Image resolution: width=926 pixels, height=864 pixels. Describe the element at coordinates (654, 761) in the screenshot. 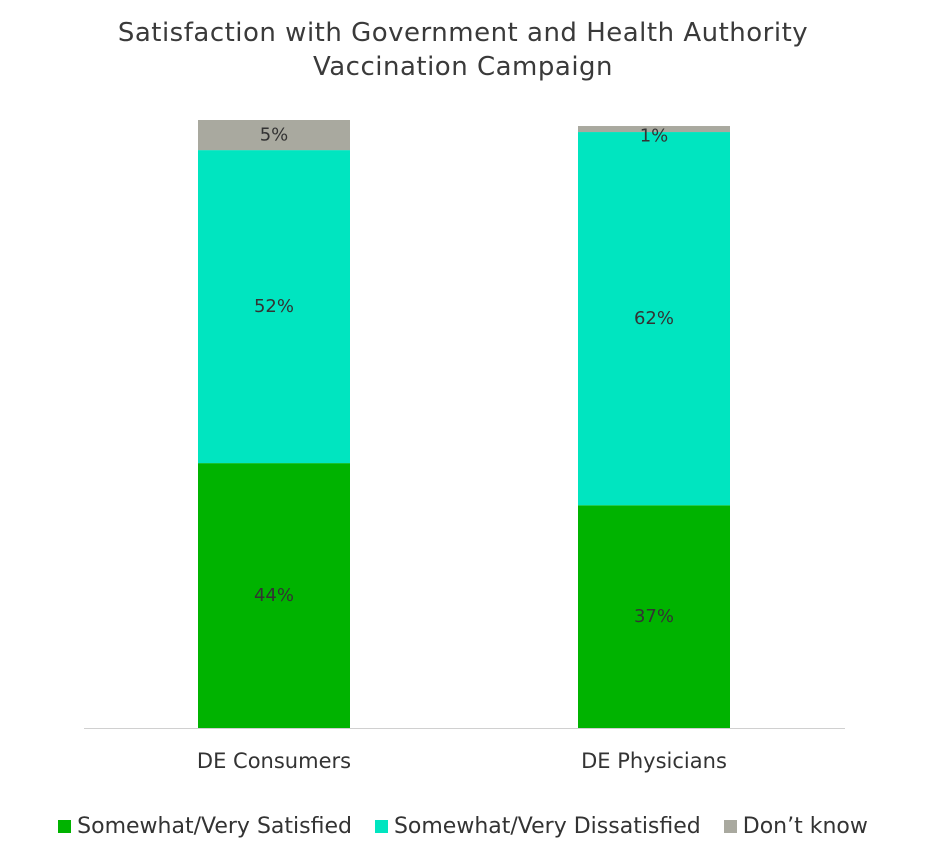

I see `x-tick-label-2: DE Physicians` at that location.